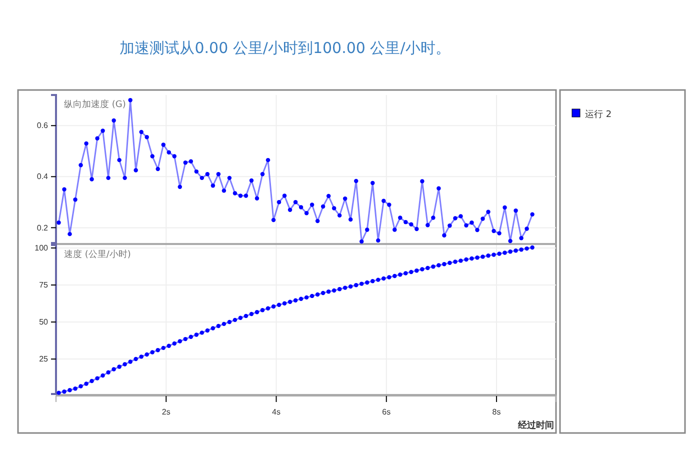 This screenshot has height=454, width=700. I want to click on x-tick-label: 6s, so click(386, 412).